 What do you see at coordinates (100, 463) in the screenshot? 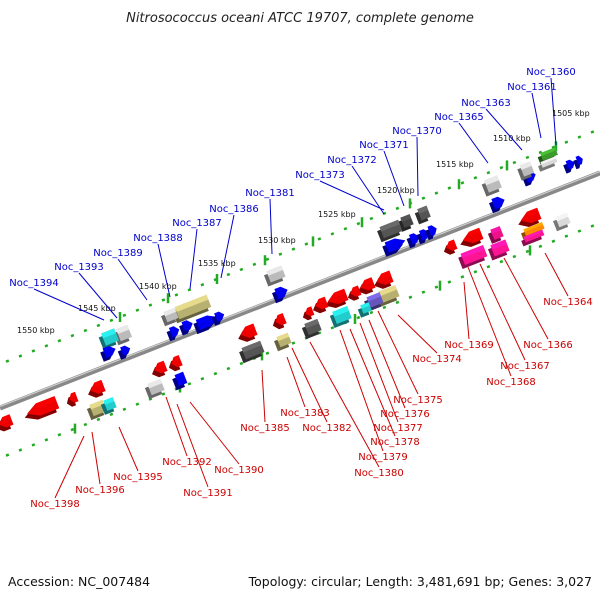
I see `gene-label-noc-1396: Noc_1396` at bounding box center [100, 463].